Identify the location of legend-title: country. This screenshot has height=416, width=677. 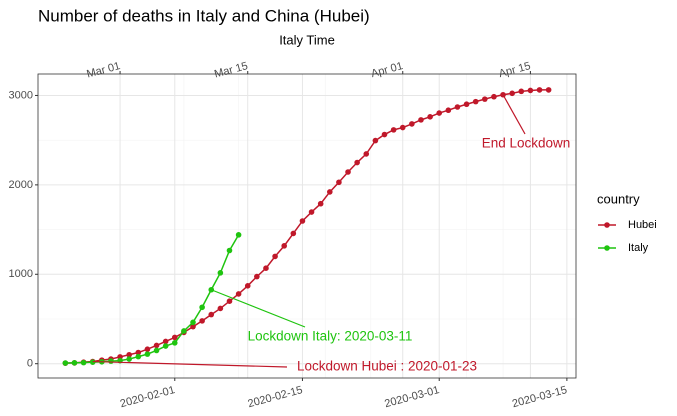
(618, 198).